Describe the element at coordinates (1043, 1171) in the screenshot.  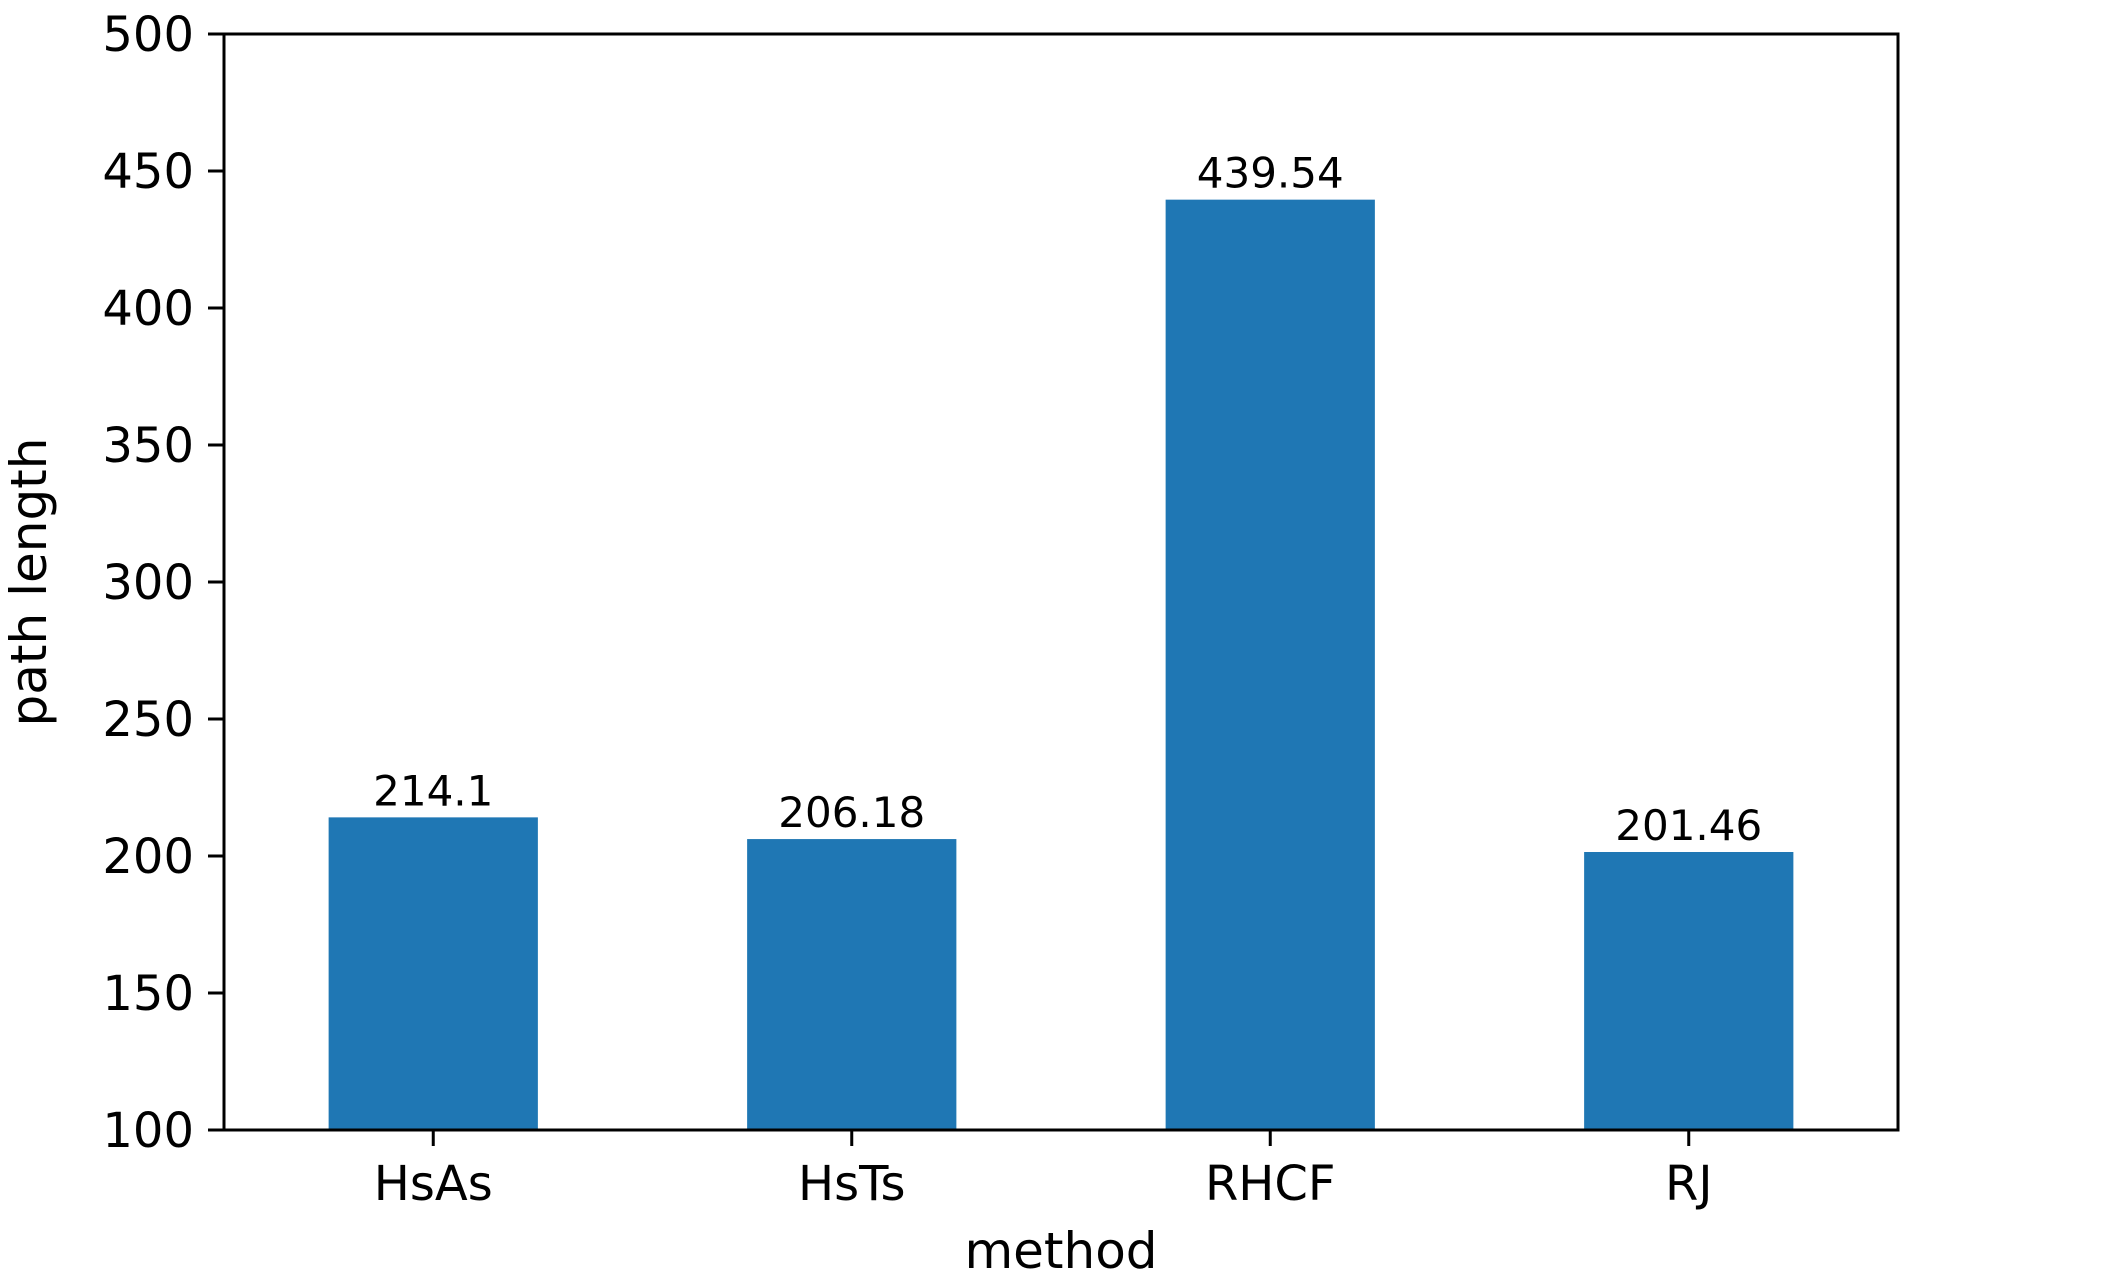
I see `x-axis: HsAs HsTs RHCF RJ` at that location.